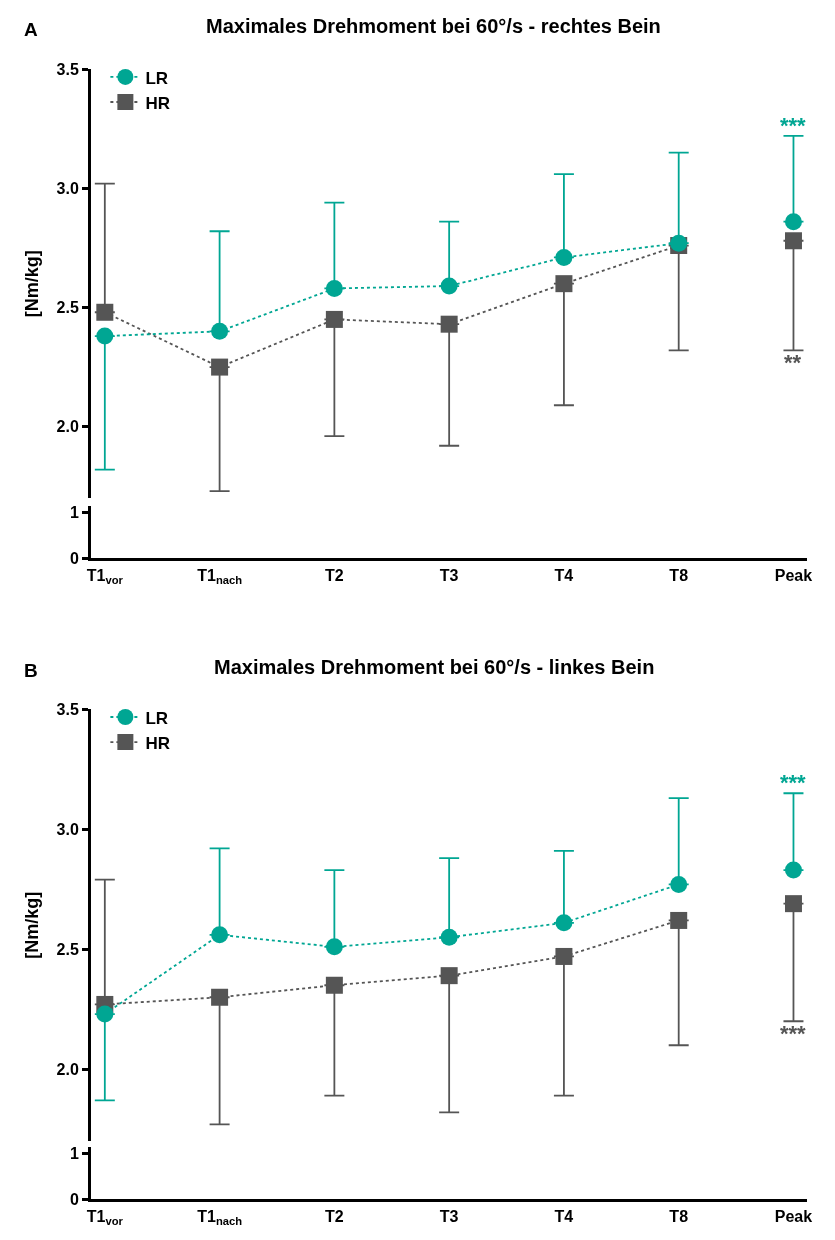 The height and width of the screenshot is (1240, 835). Describe the element at coordinates (434, 667) in the screenshot. I see `chart-title: Maximales Drehmoment bei 60°/s - linkes Bein` at that location.